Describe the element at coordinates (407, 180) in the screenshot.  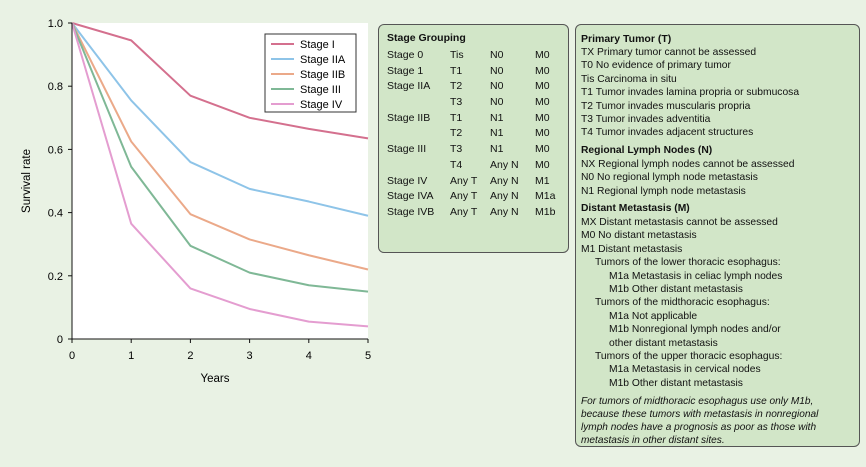
I see `stage-cell: Stage IV` at that location.